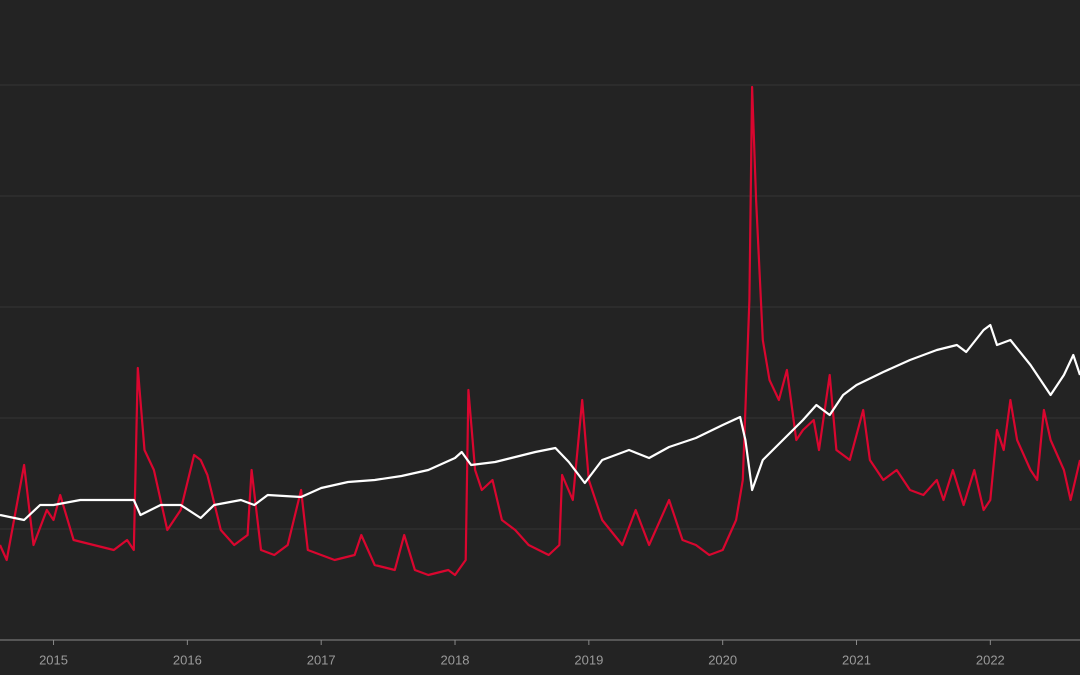 The image size is (1080, 675). What do you see at coordinates (187, 659) in the screenshot?
I see `x-tick-label: 2016` at bounding box center [187, 659].